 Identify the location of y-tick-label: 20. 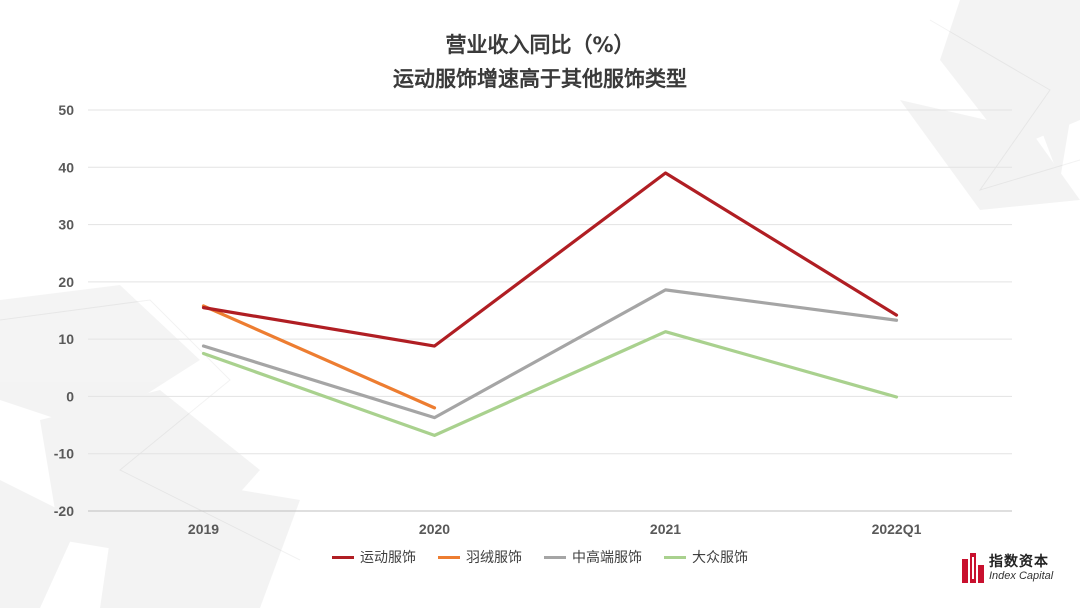
(66, 282).